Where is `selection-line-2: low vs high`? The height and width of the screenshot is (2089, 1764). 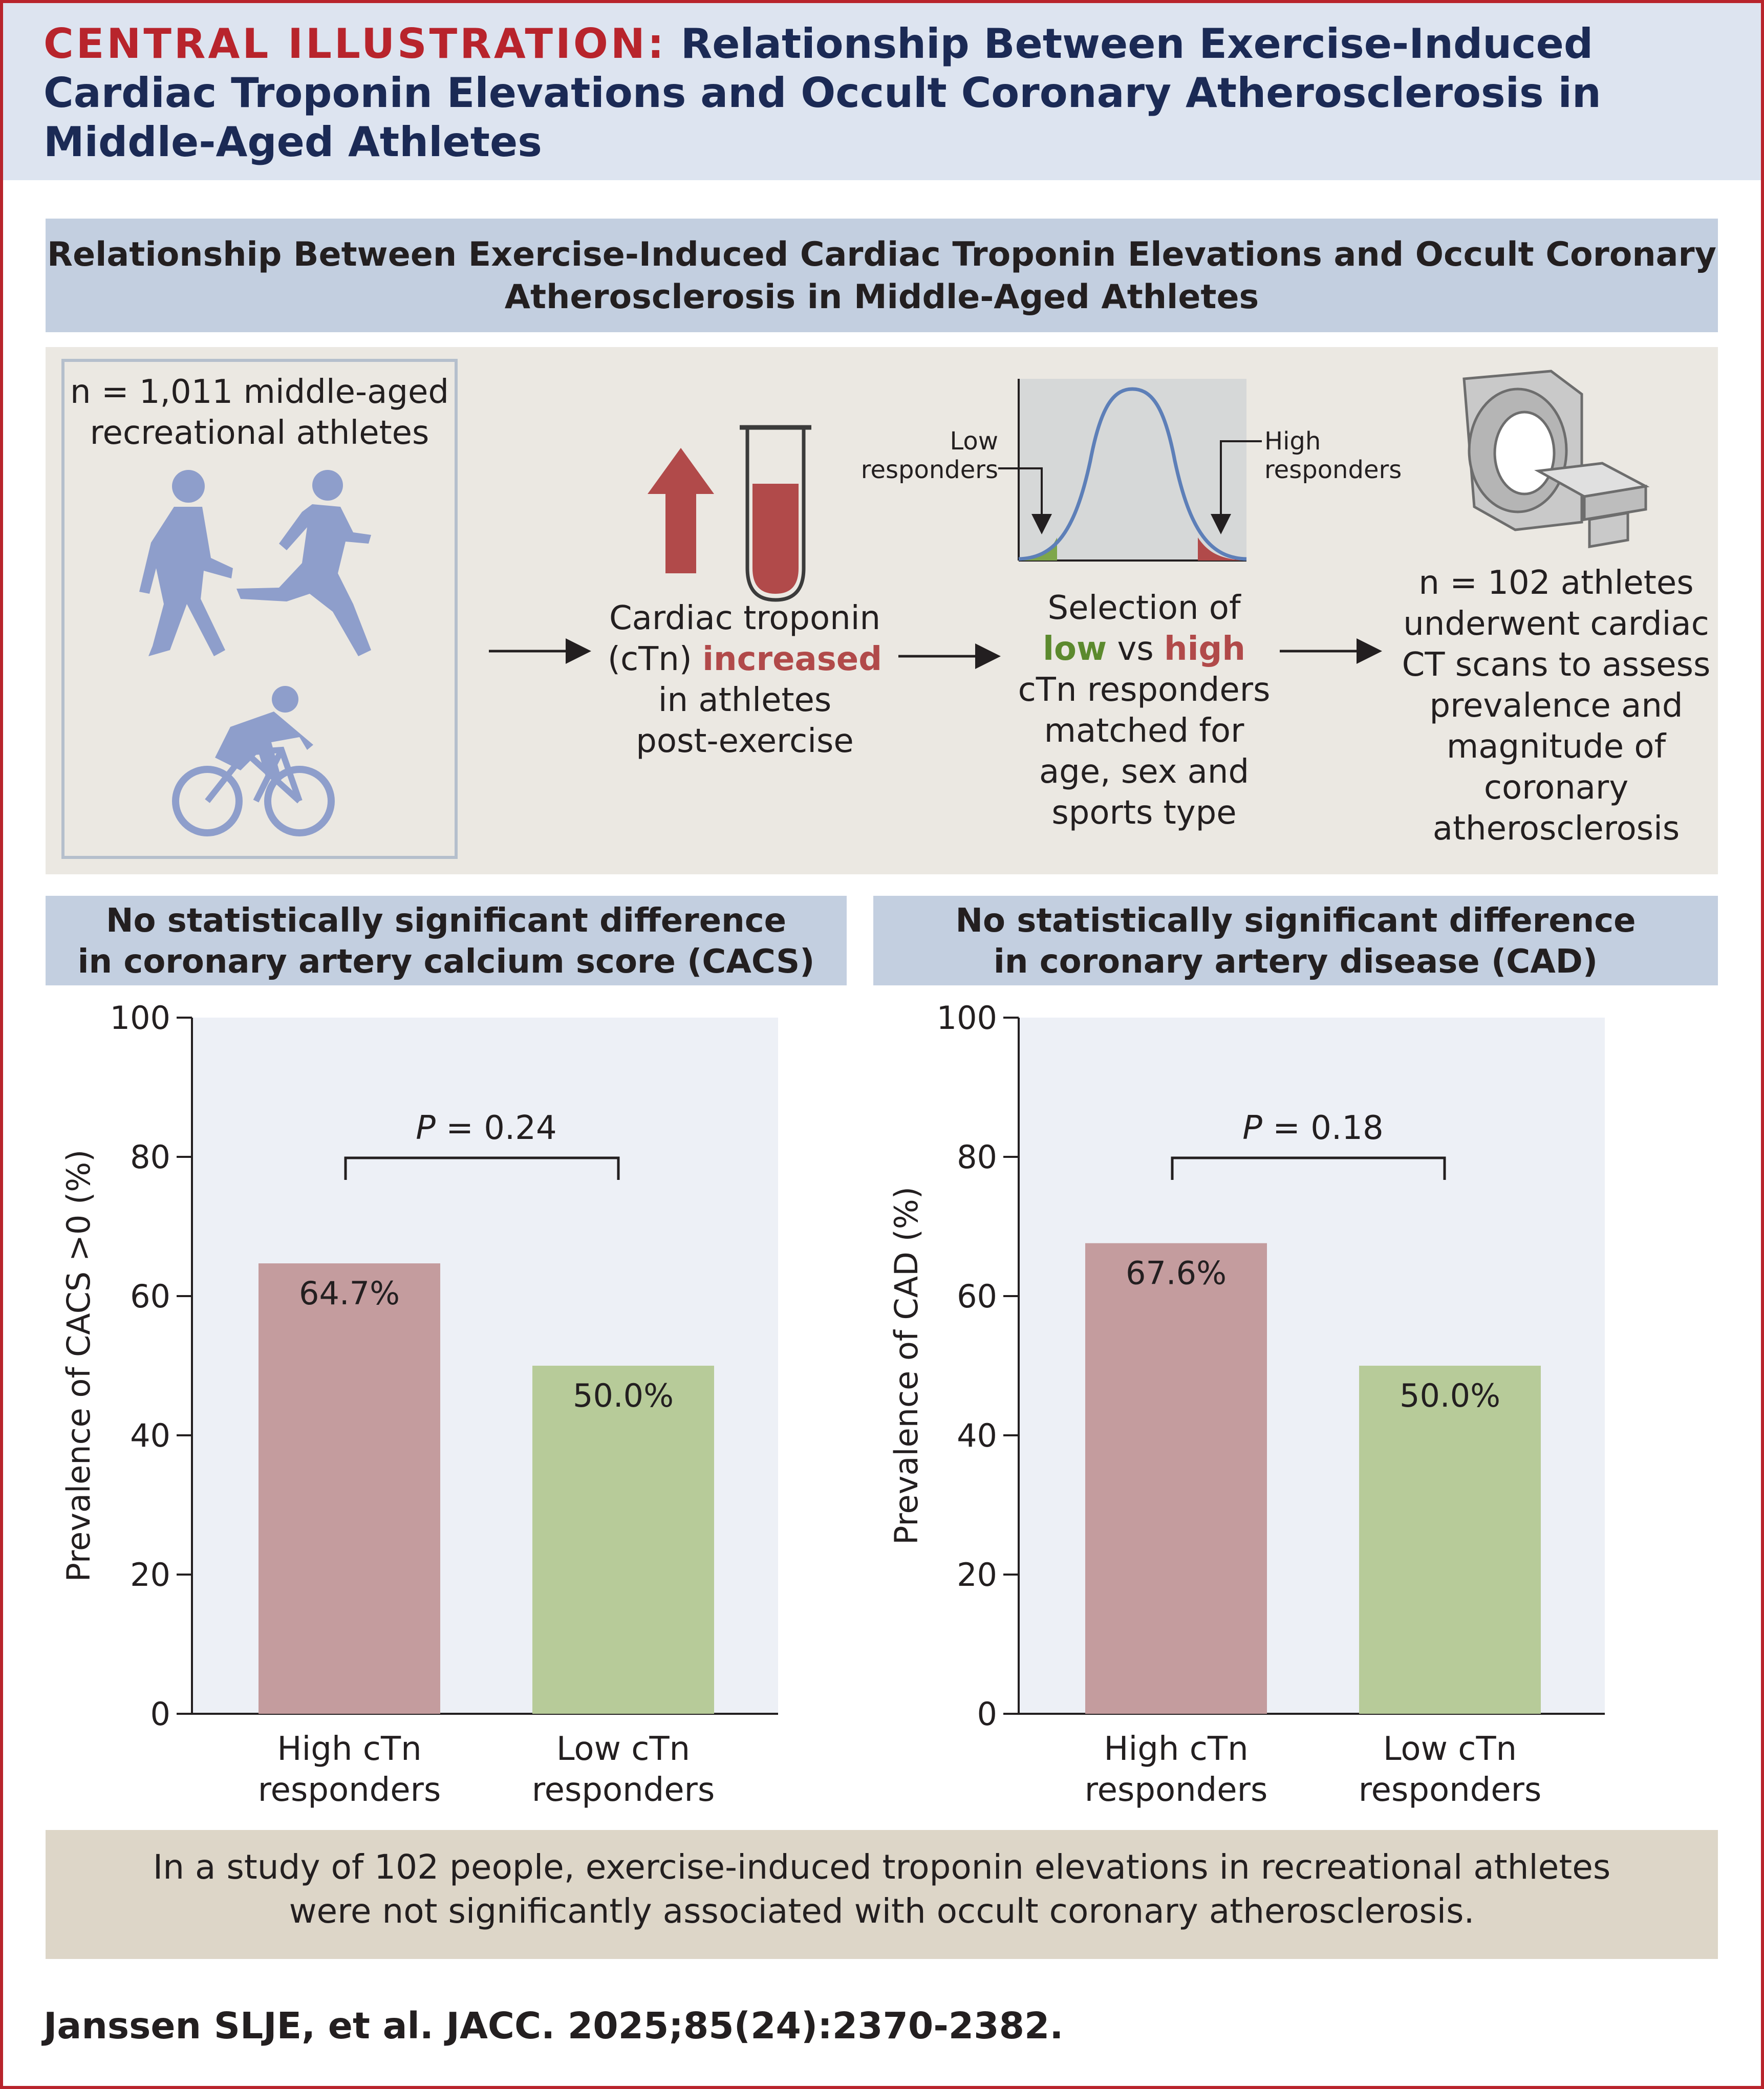 selection-line-2: low vs high is located at coordinates (1144, 649).